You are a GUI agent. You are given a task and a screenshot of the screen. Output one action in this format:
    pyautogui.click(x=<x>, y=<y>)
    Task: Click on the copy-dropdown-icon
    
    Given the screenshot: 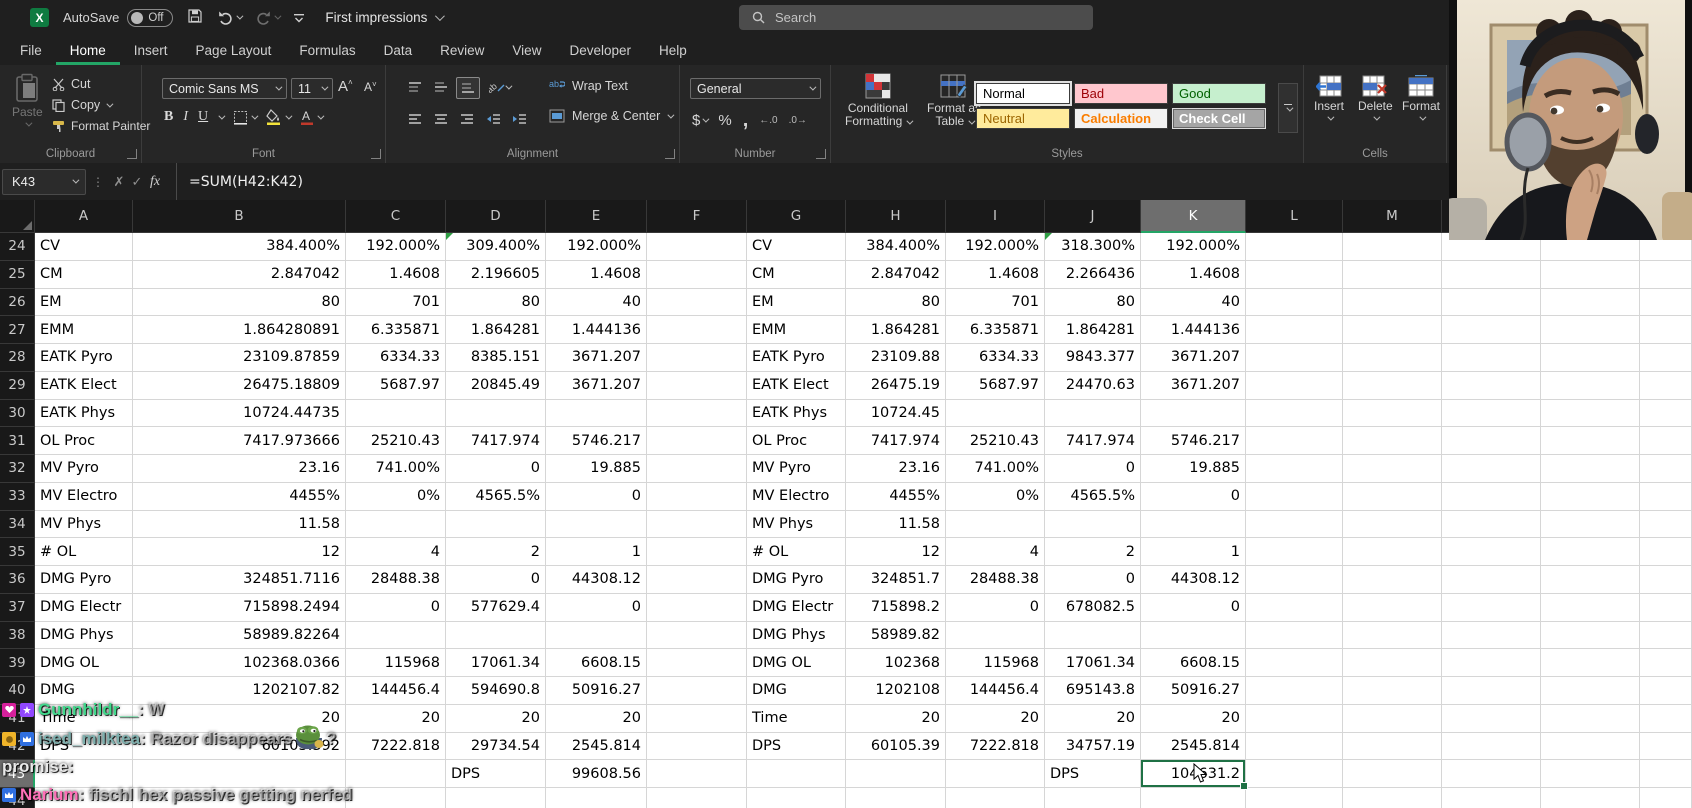 What is the action you would take?
    pyautogui.click(x=110, y=104)
    